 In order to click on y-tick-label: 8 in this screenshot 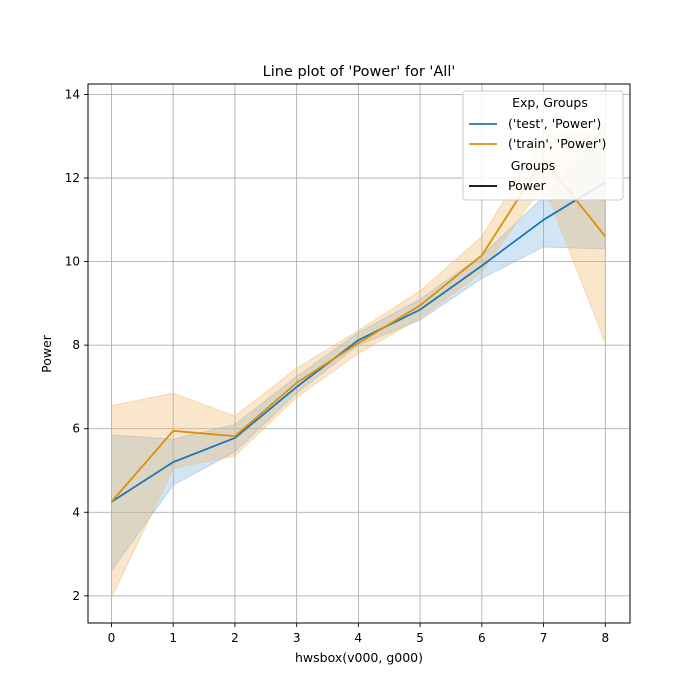, I will do `click(76, 345)`.